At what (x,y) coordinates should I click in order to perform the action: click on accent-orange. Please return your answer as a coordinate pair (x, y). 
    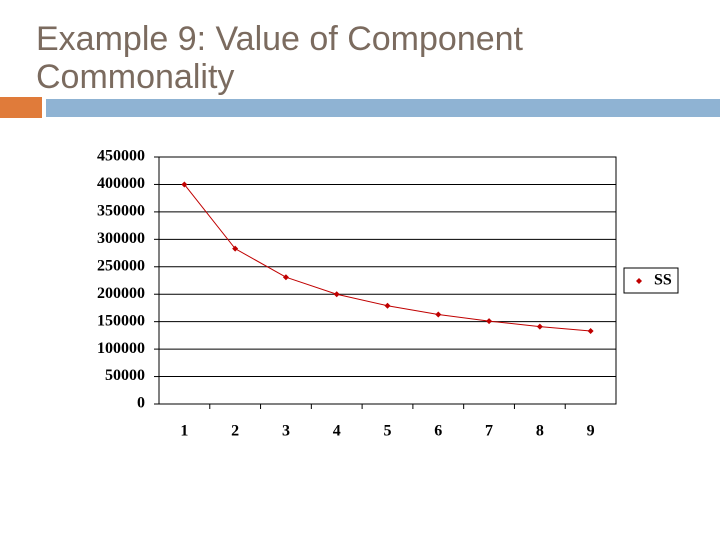
    Looking at the image, I should click on (21, 107).